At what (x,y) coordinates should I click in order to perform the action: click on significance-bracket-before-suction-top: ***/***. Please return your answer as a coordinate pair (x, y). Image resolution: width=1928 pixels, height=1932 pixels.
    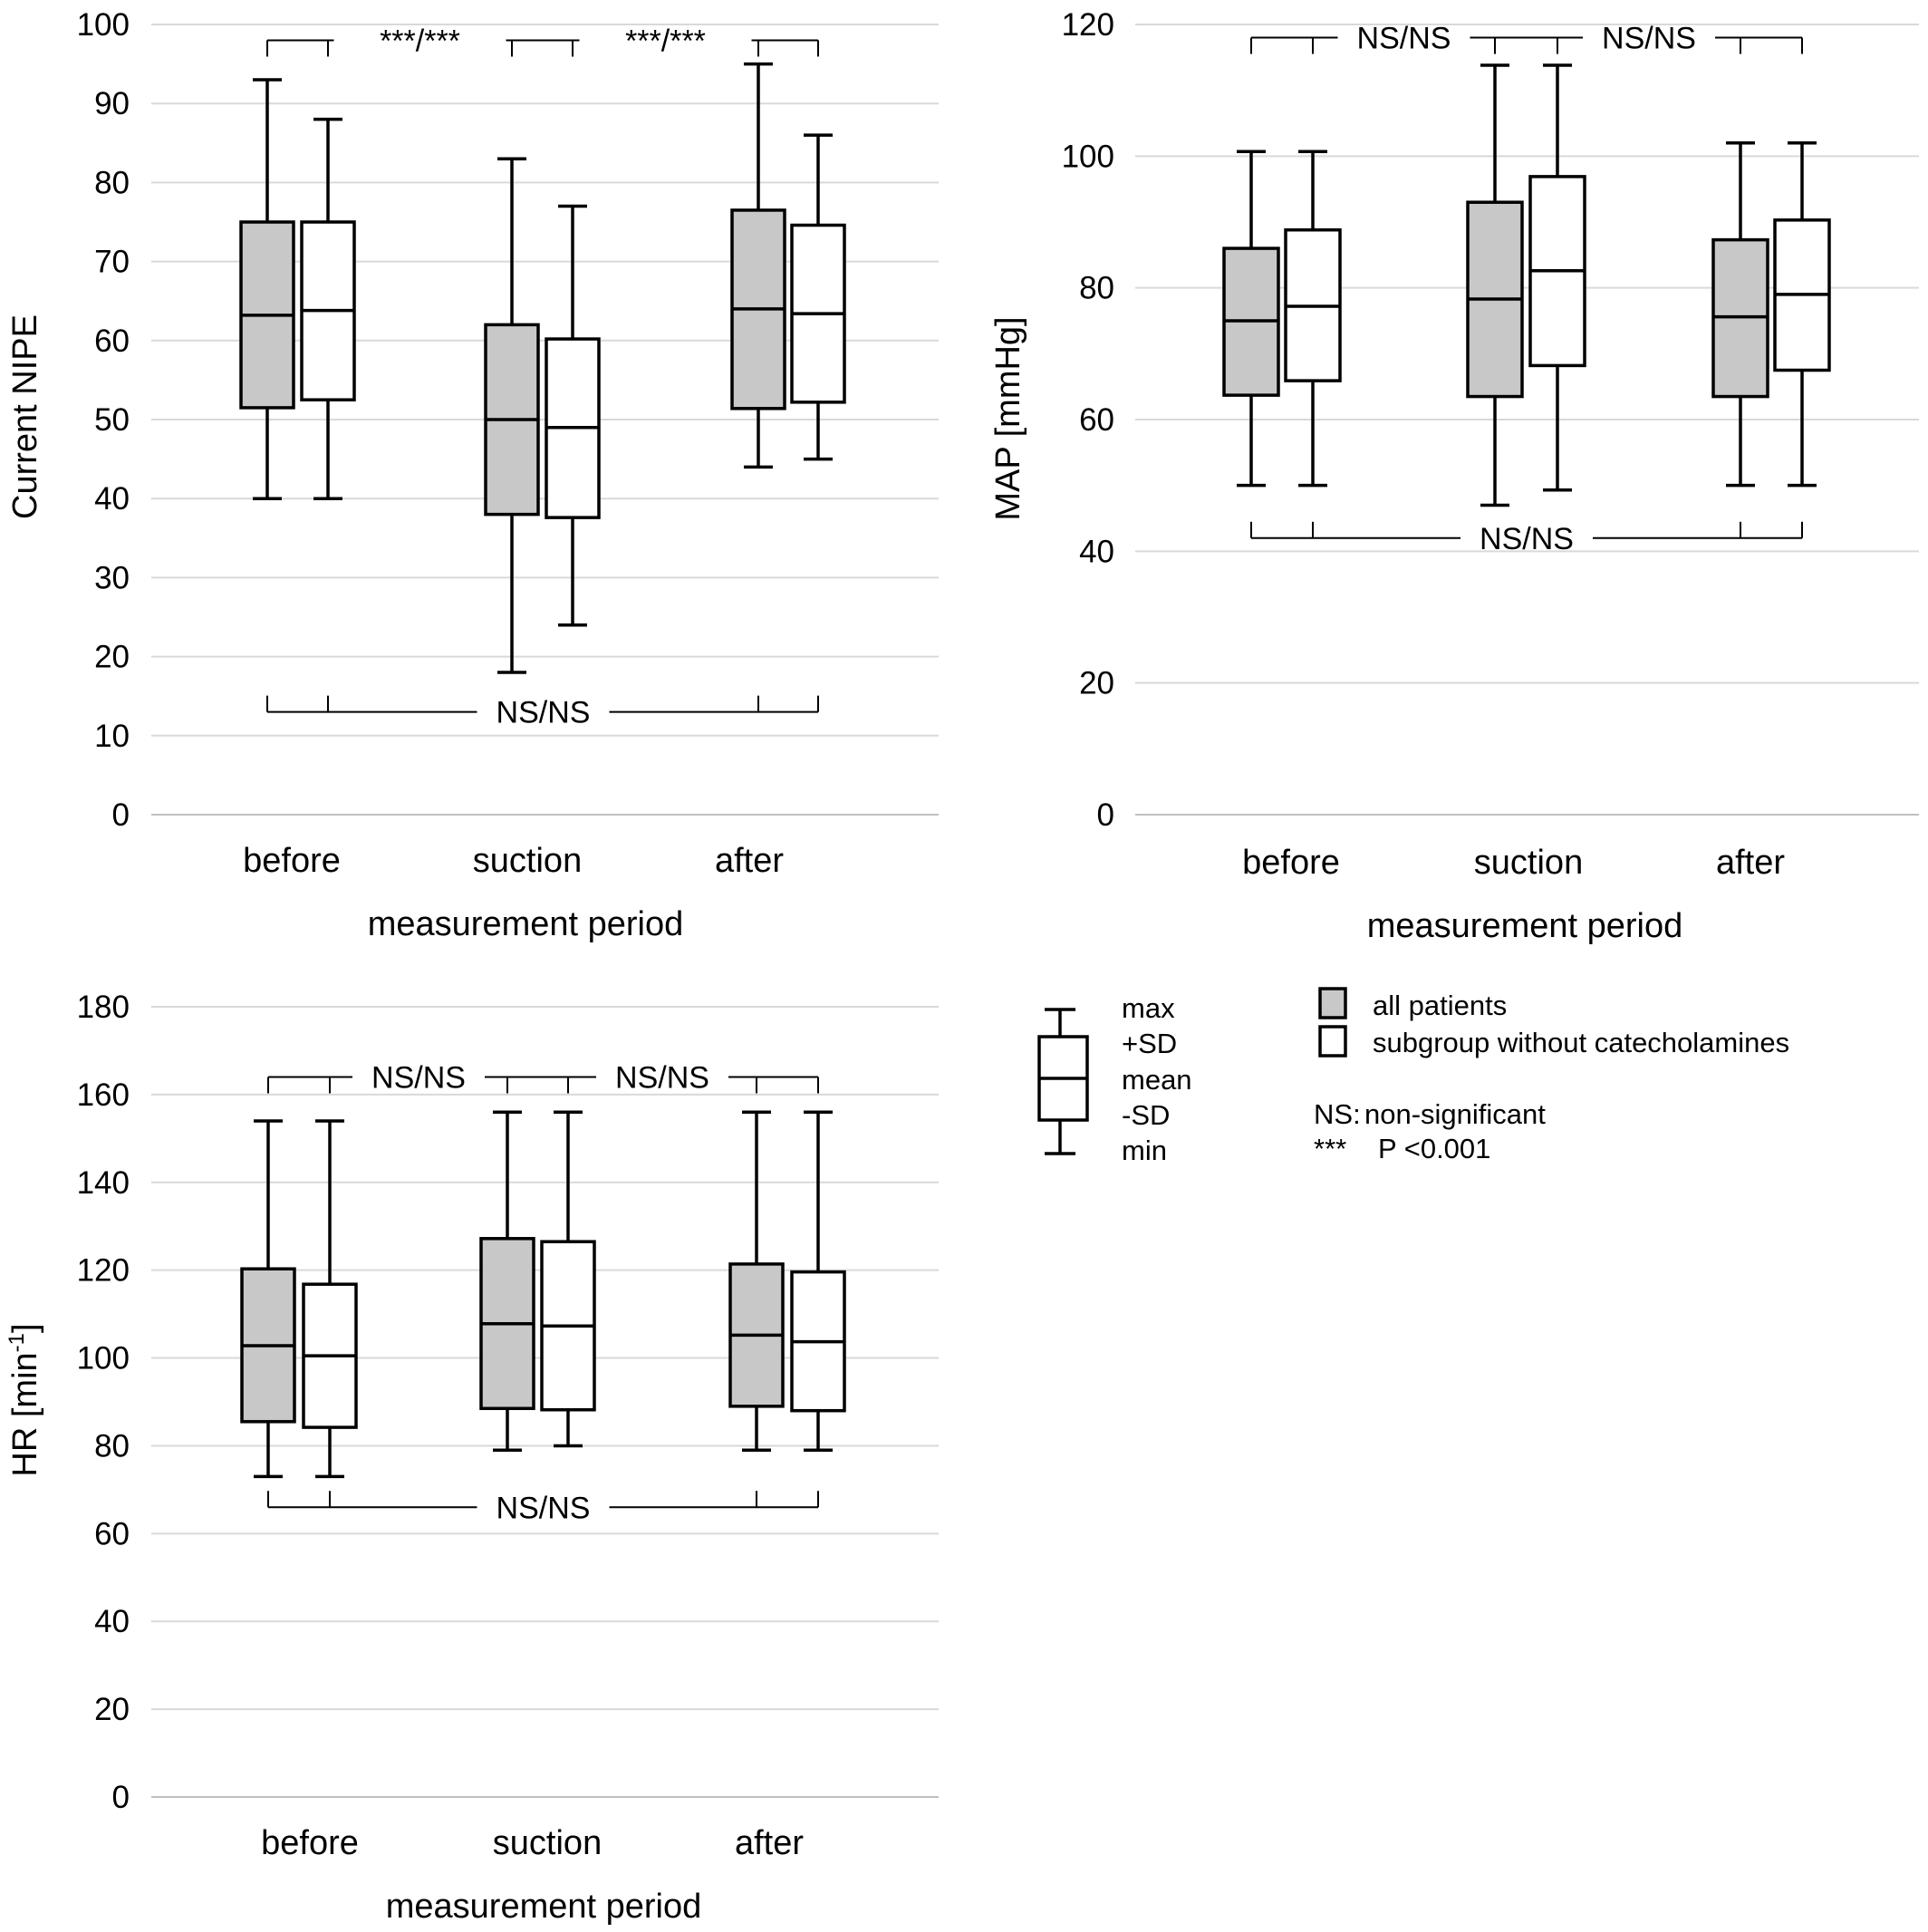
    Looking at the image, I should click on (420, 41).